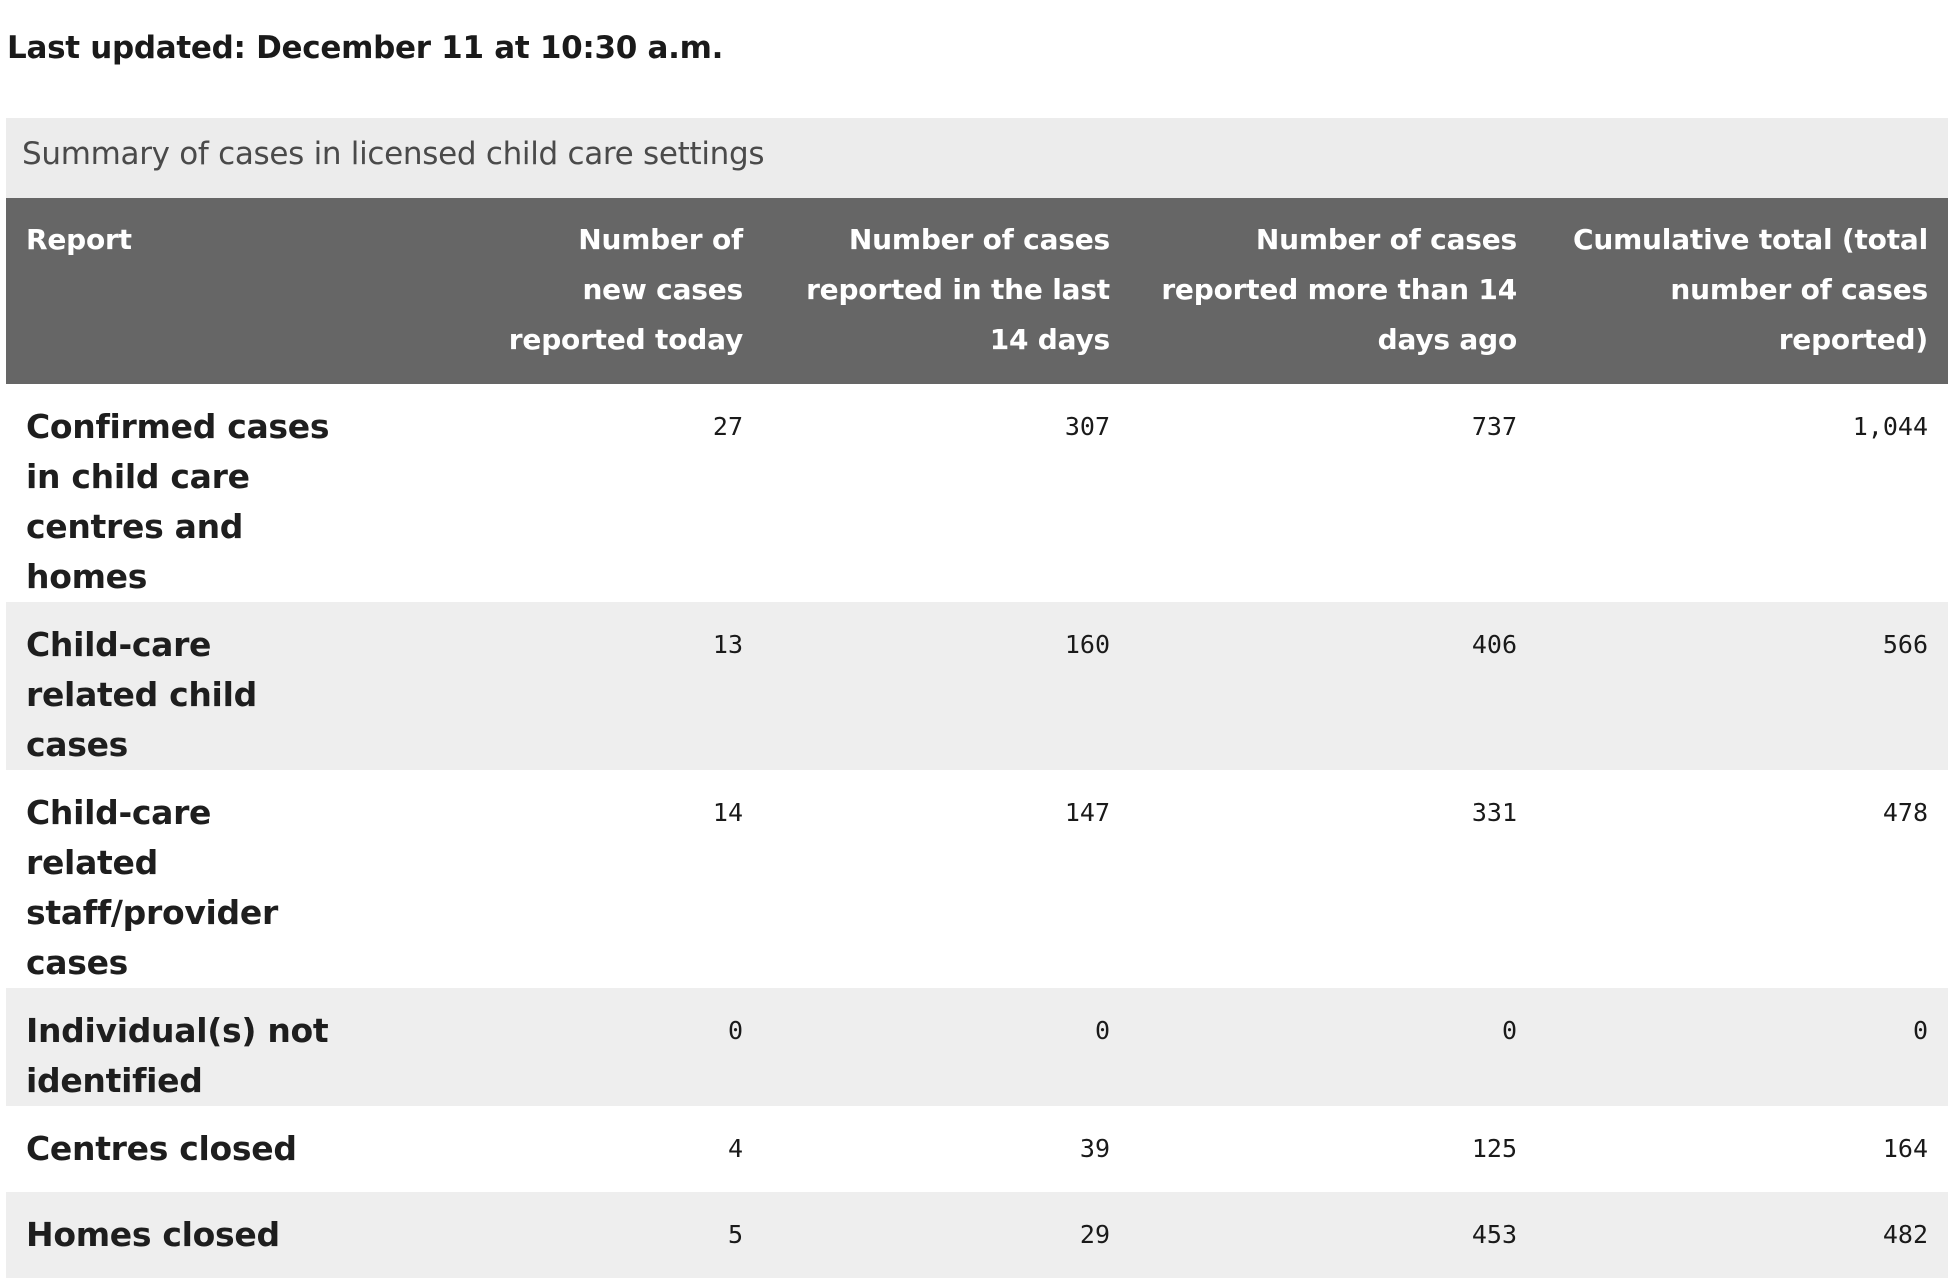 Image resolution: width=1952 pixels, height=1278 pixels. Describe the element at coordinates (1494, 644) in the screenshot. I see `cell-more-than-14-days: 406` at that location.